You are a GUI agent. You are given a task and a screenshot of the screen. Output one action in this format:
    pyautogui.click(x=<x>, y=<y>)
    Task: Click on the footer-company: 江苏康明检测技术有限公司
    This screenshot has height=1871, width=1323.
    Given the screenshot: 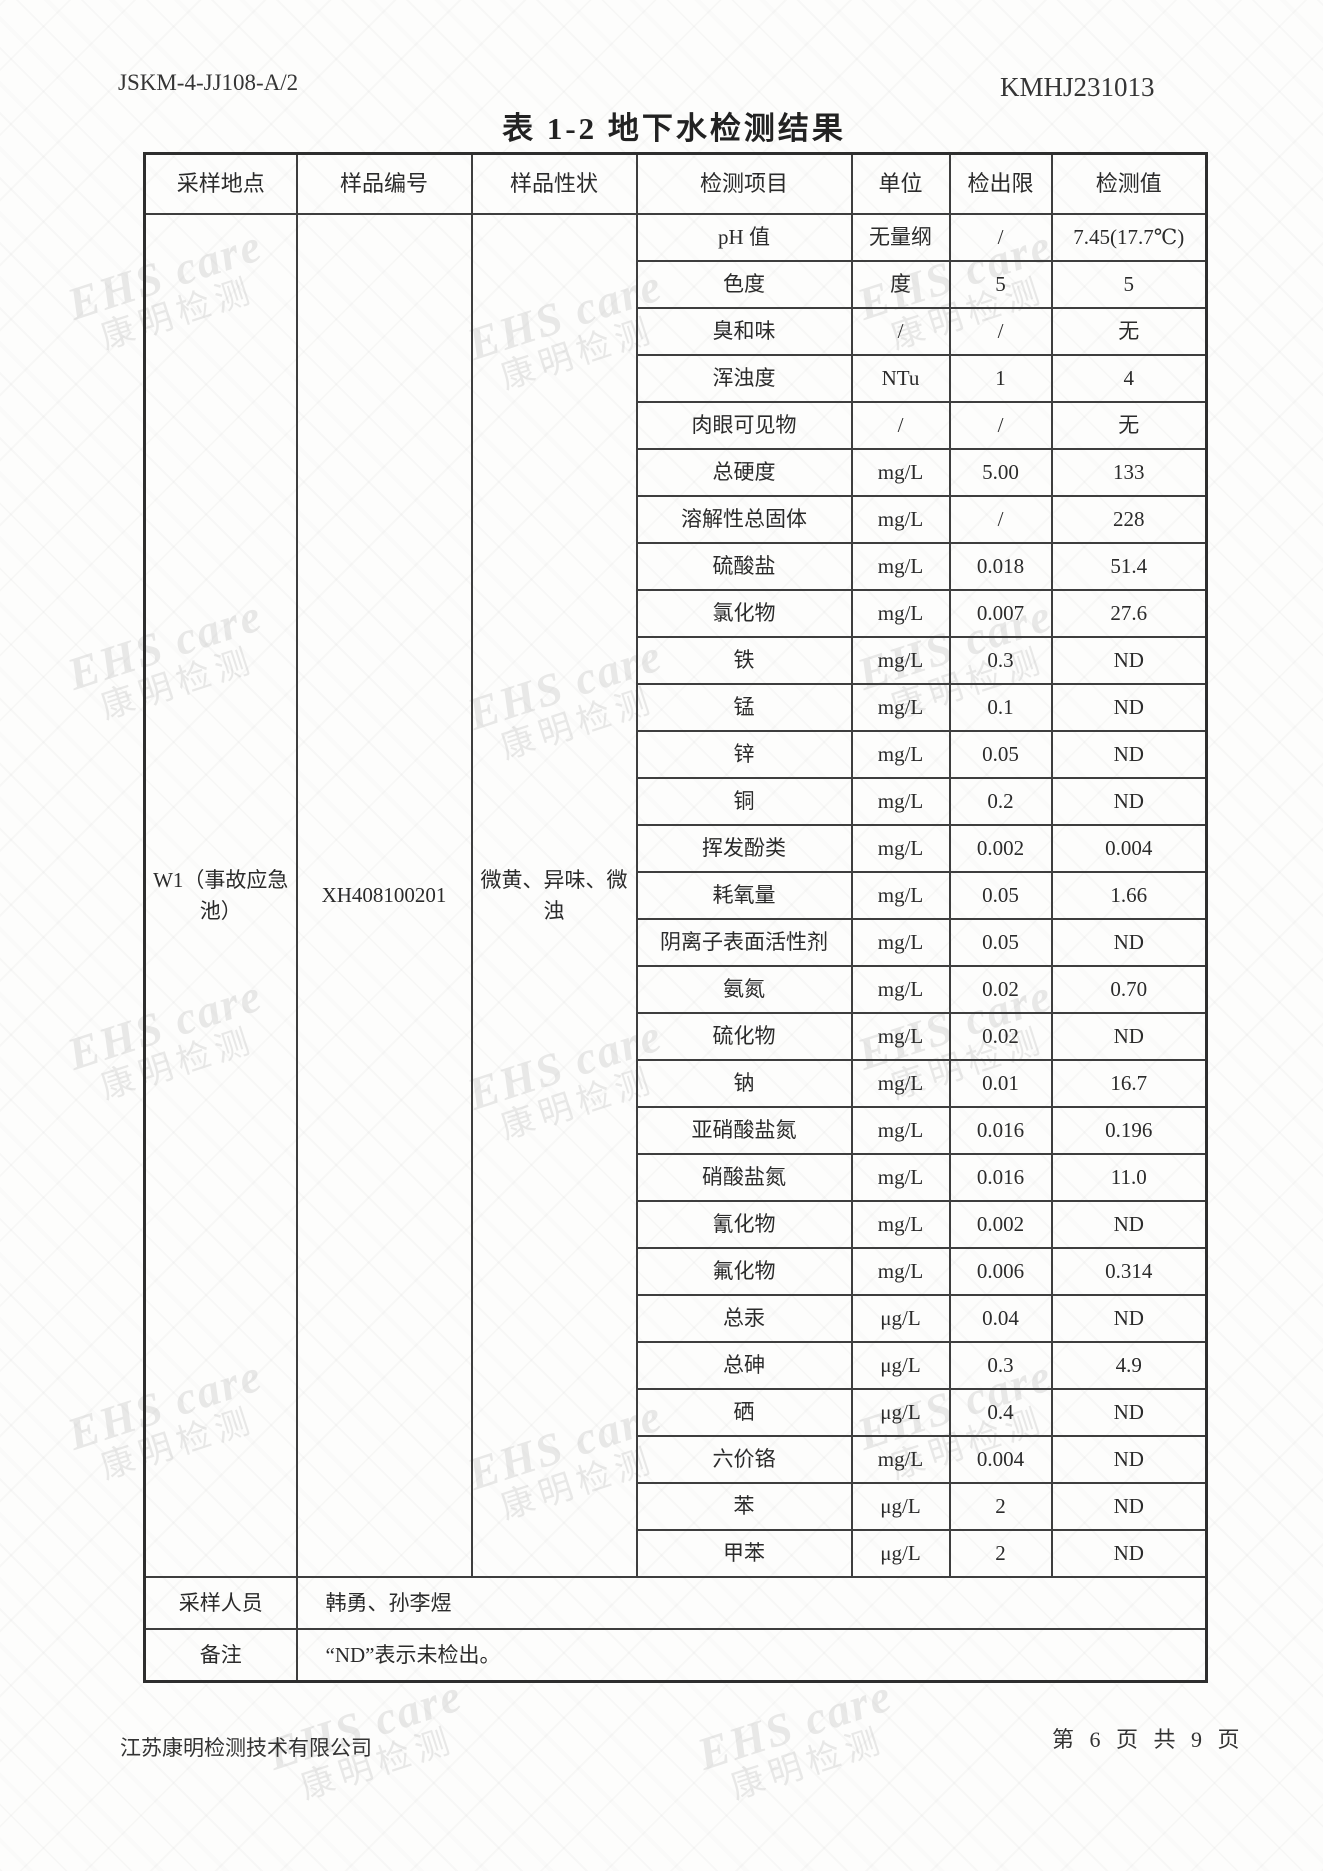 What is the action you would take?
    pyautogui.click(x=246, y=1748)
    